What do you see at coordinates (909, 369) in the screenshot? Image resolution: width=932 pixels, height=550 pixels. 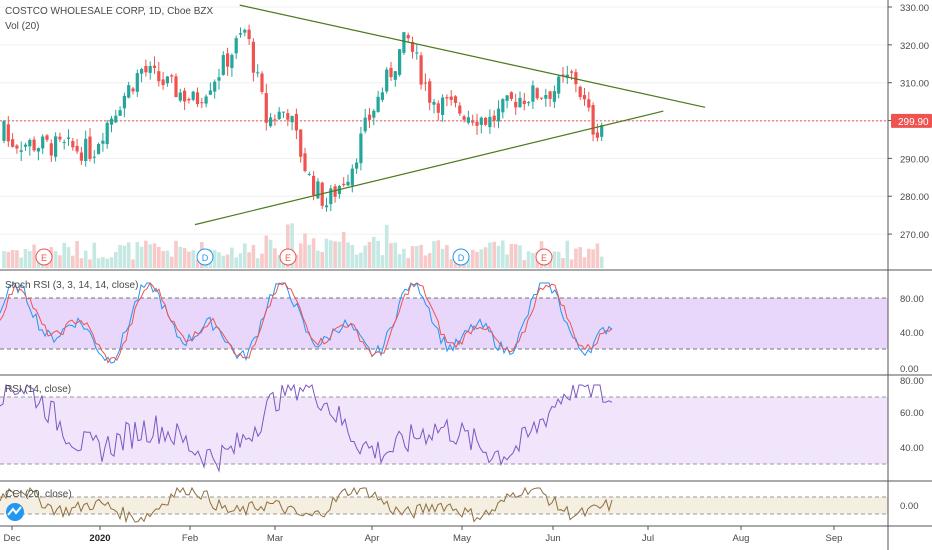 I see `stoch-tick-0: 0.00` at bounding box center [909, 369].